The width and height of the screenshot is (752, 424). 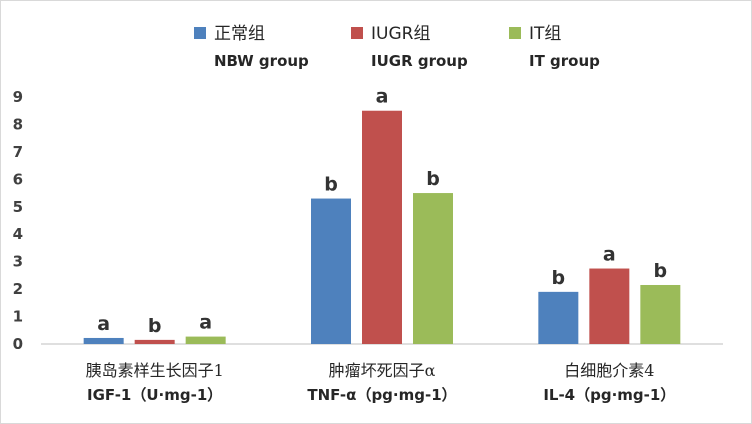 What do you see at coordinates (400, 34) in the screenshot?
I see `legend-label-1: IUGR组` at bounding box center [400, 34].